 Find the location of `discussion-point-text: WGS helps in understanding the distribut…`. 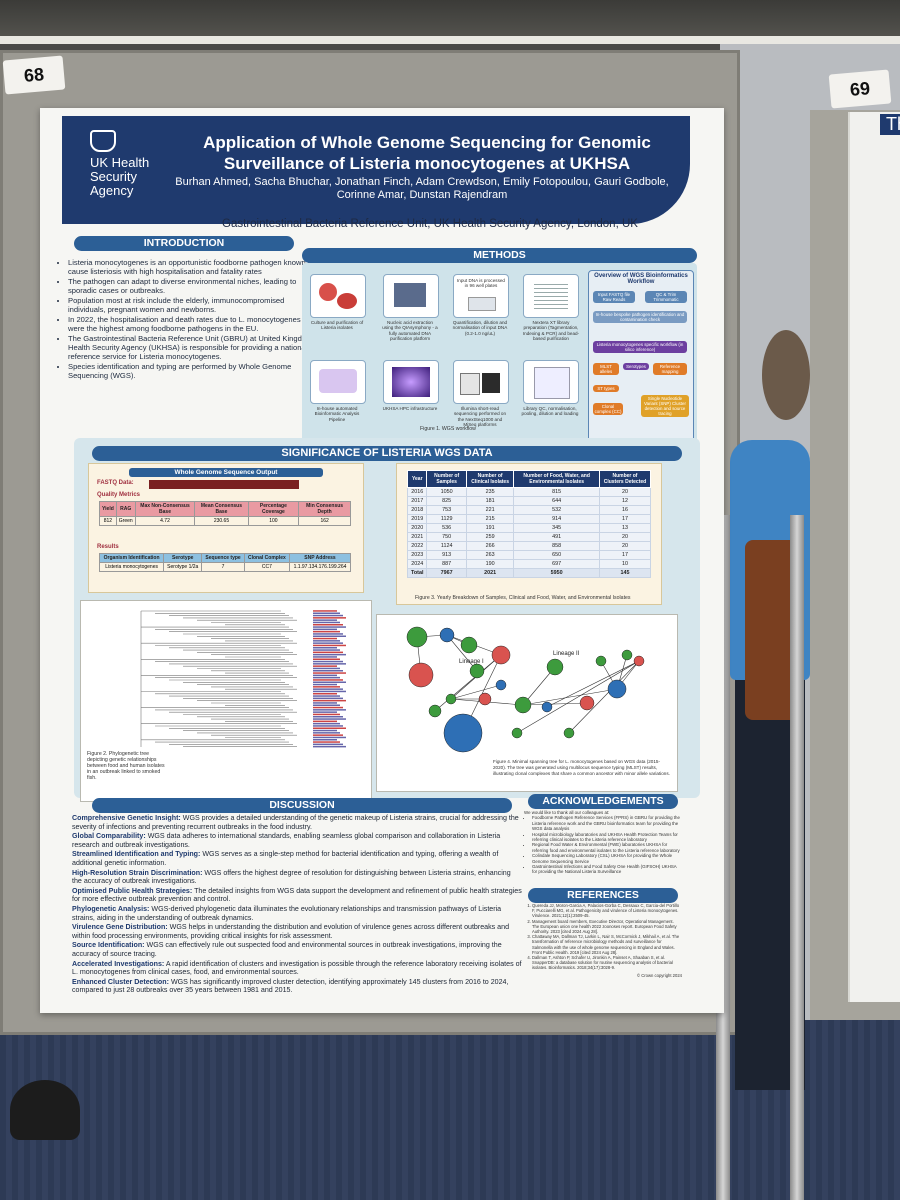

discussion-point-text: WGS helps in understanding the distribut… is located at coordinates (291, 931).